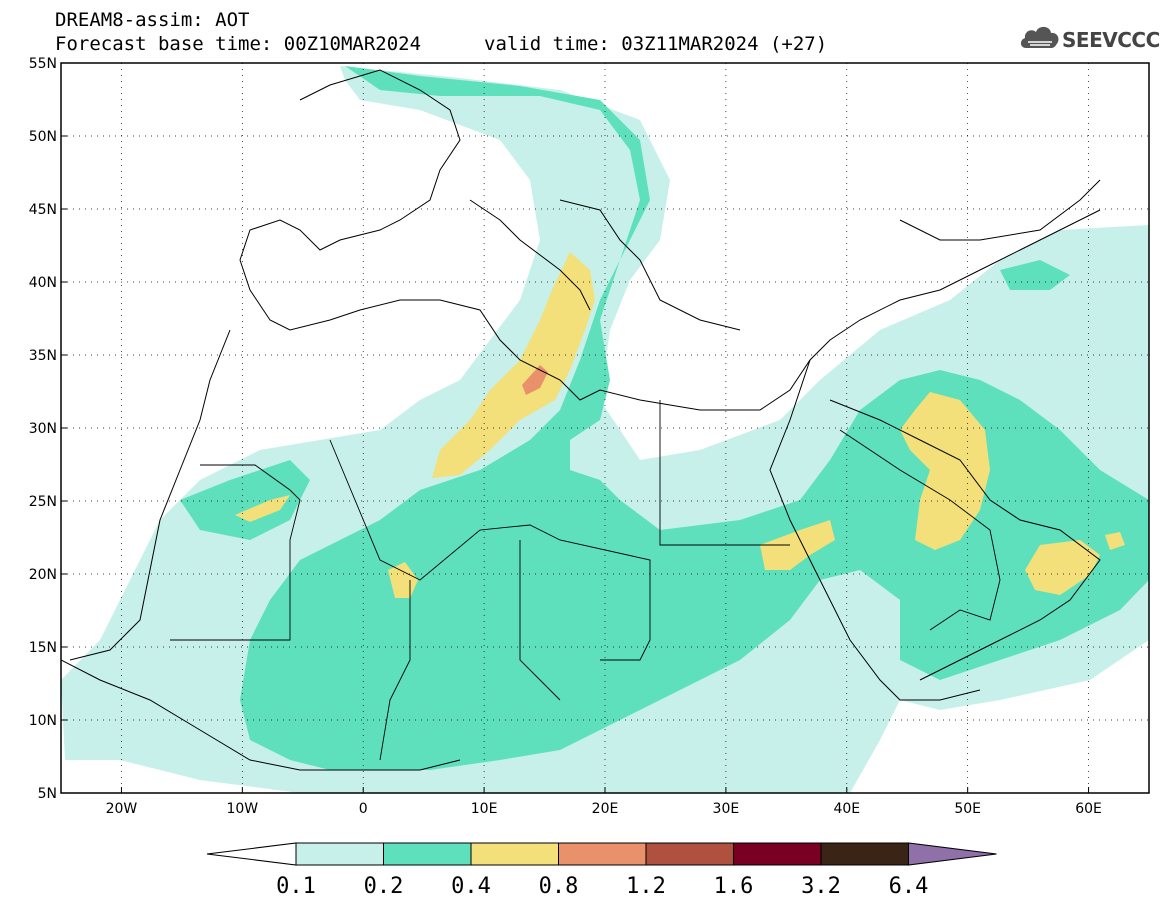  Describe the element at coordinates (403, 580) in the screenshot. I see `aot-band-0.4-sahara` at that location.